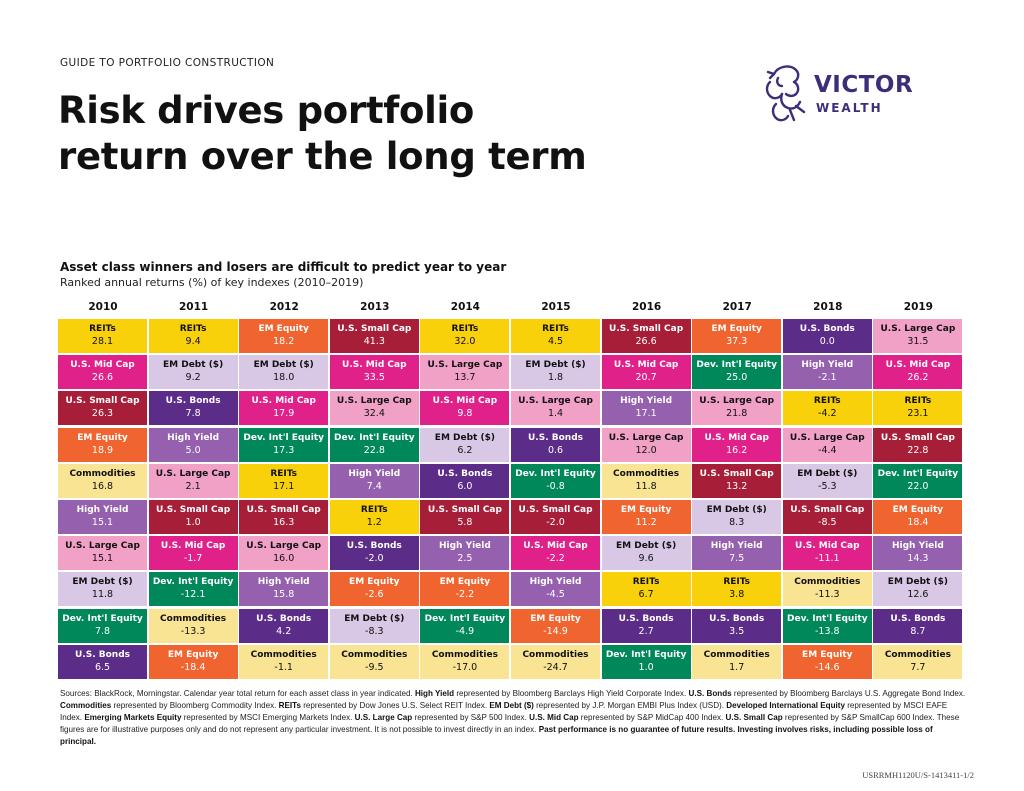  I want to click on return-cell: EM Debt ($) 12.6, so click(918, 589).